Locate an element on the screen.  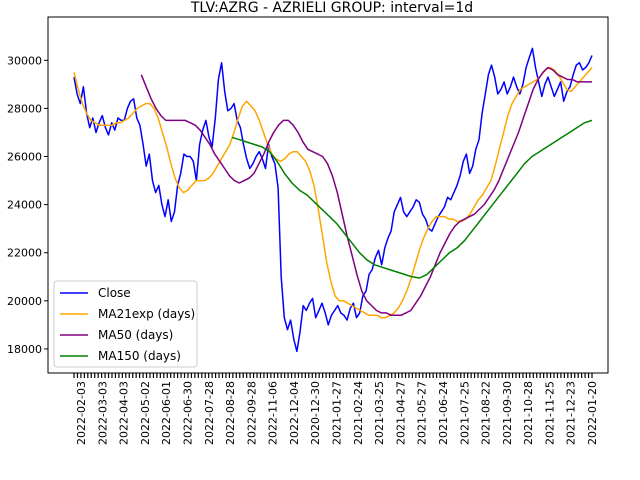
y-tick-label: 30000 is located at coordinates (24, 60).